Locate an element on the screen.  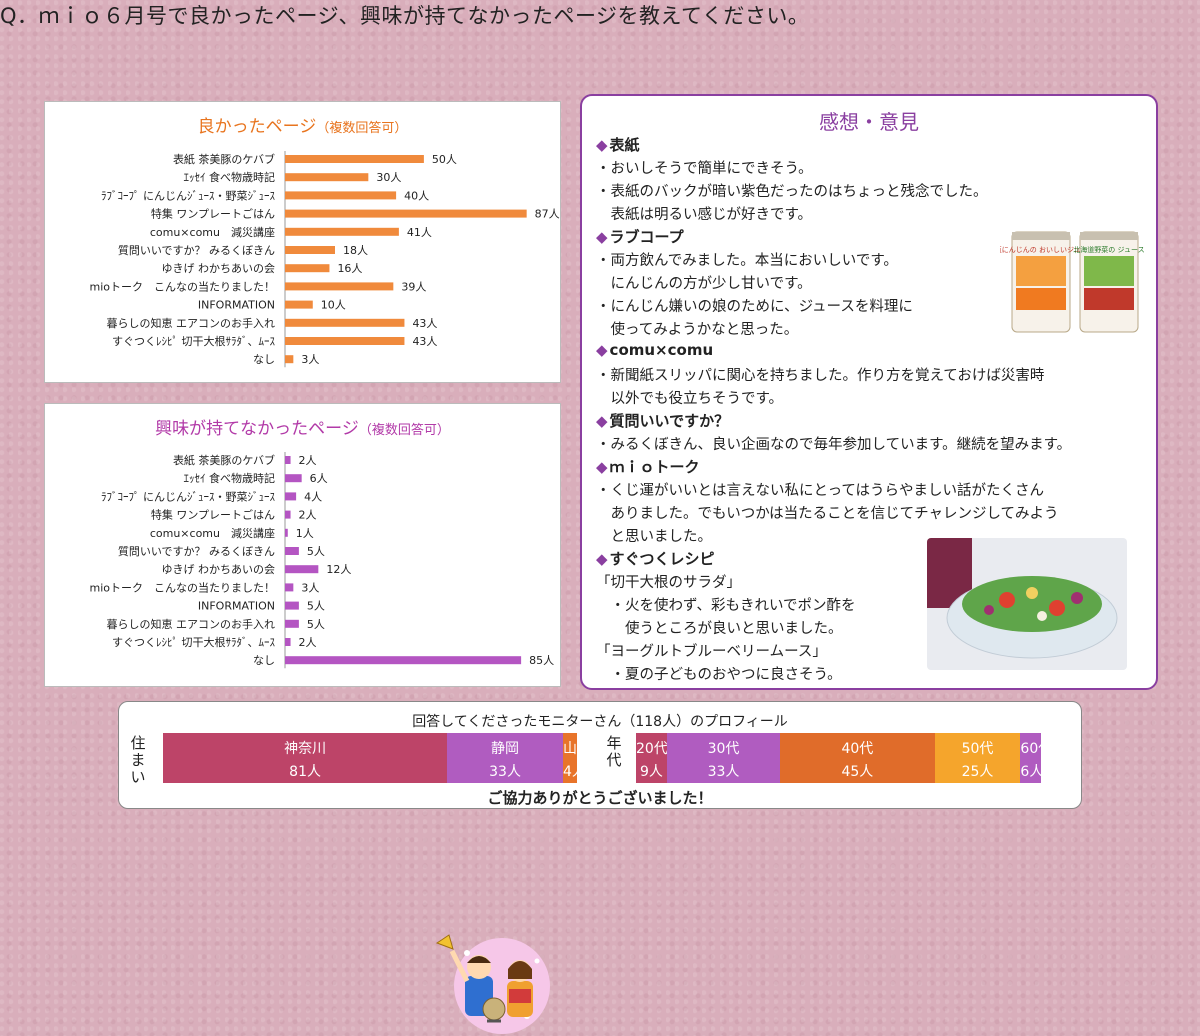
opinion-line: と思いました。 is located at coordinates (654, 537).